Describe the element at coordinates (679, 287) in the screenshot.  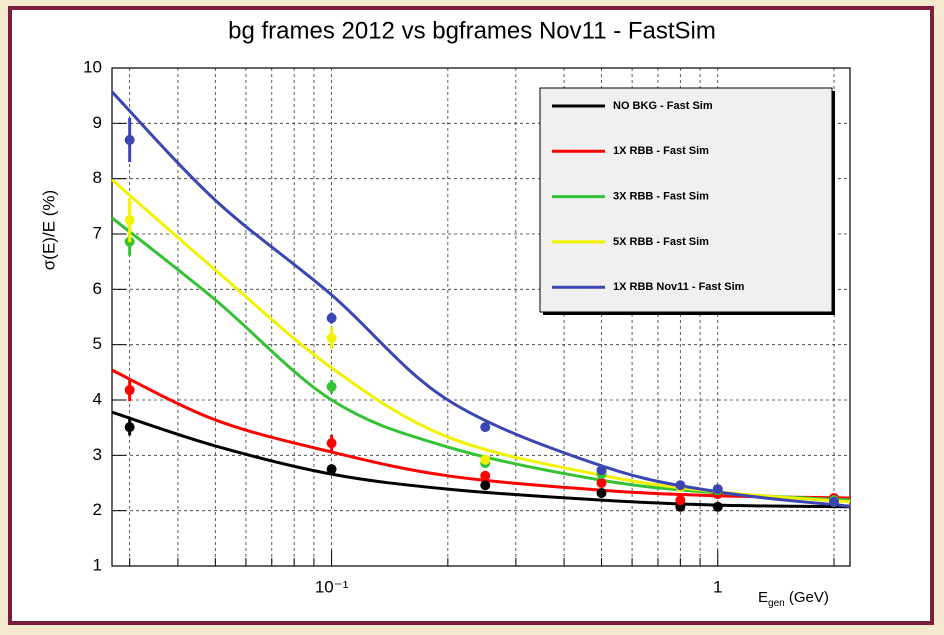
I see `legend-label: 1X RBB Nov11 - Fast Sim` at that location.